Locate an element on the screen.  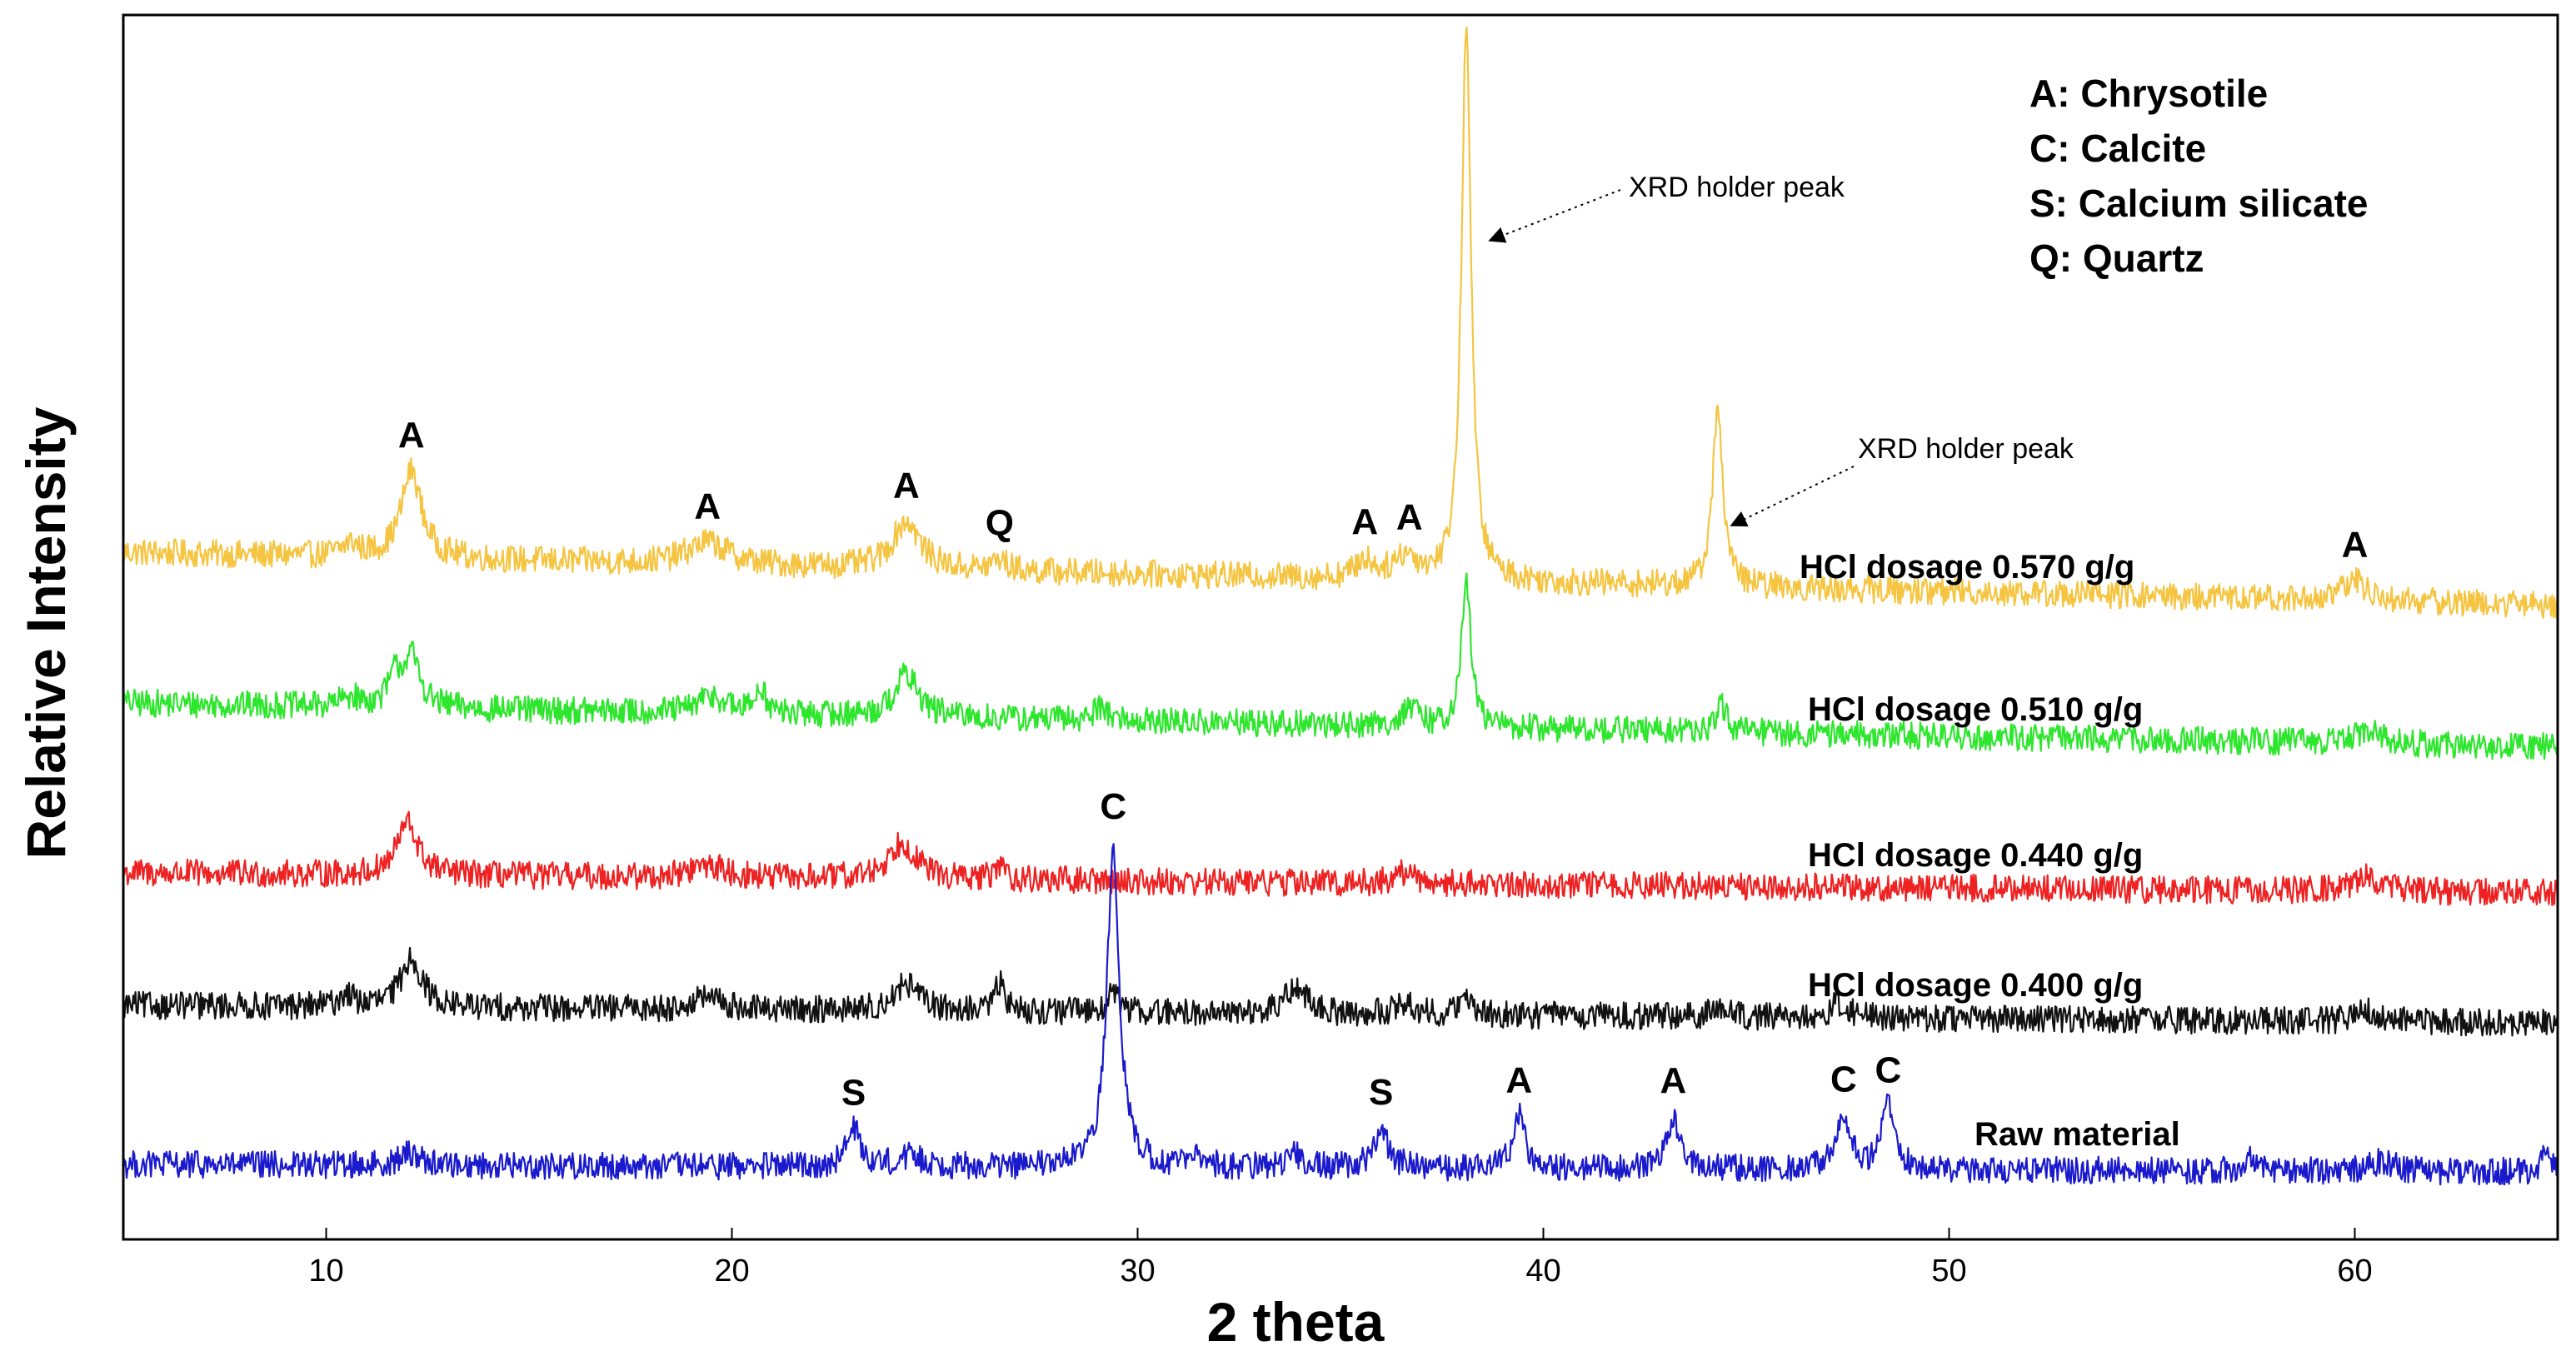
x-tick-label: 50 is located at coordinates (1948, 1271).